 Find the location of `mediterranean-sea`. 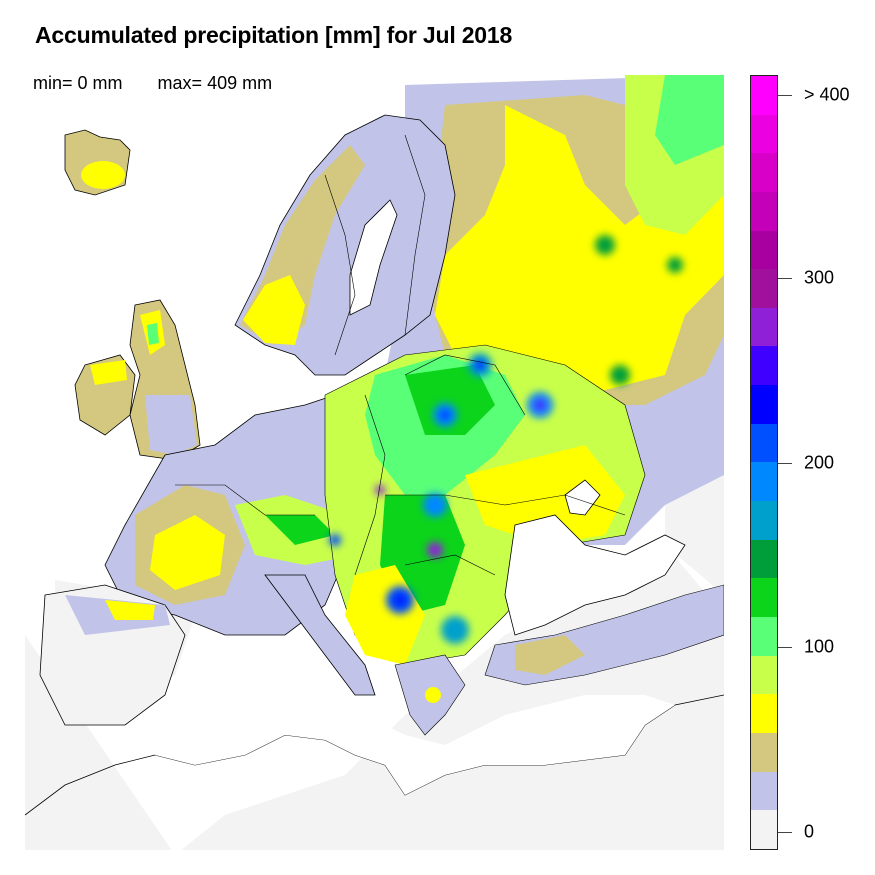

mediterranean-sea is located at coordinates (415, 735).